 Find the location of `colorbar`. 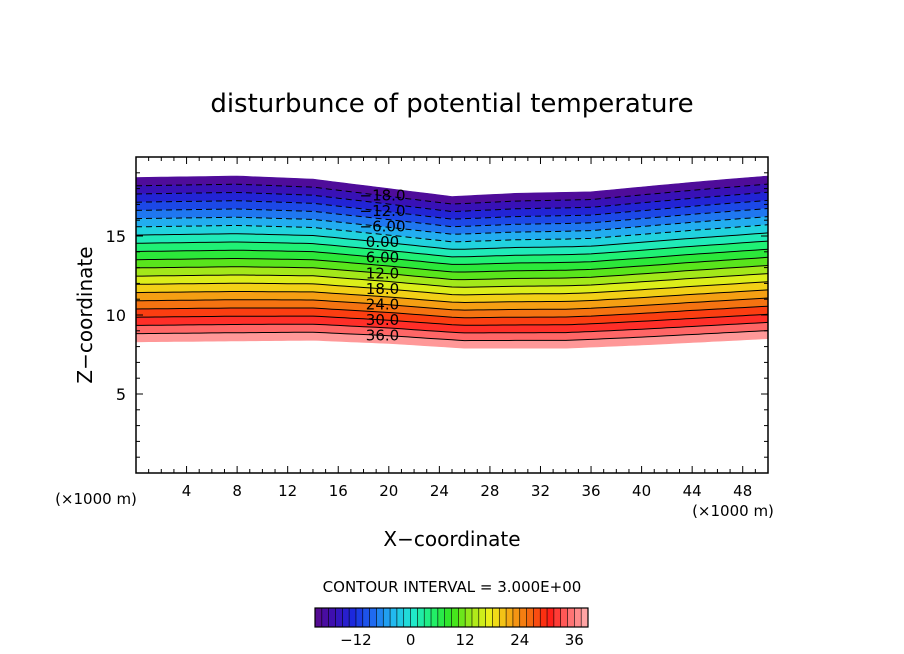

colorbar is located at coordinates (451, 617).